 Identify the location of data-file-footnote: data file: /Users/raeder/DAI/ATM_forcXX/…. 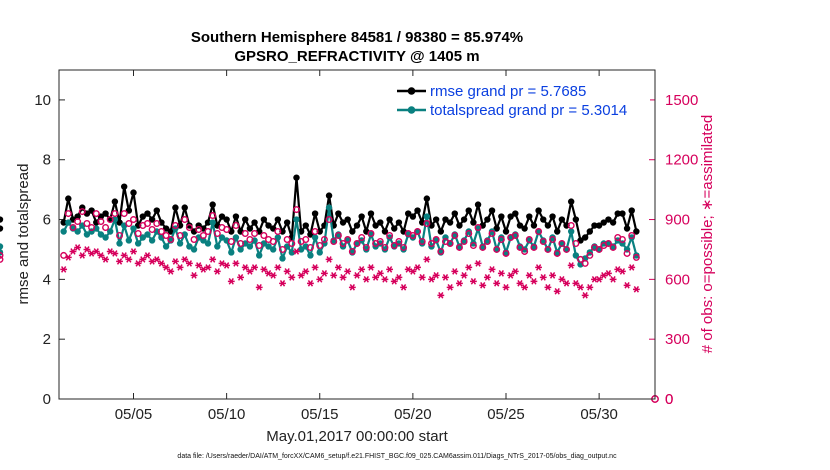
(397, 456).